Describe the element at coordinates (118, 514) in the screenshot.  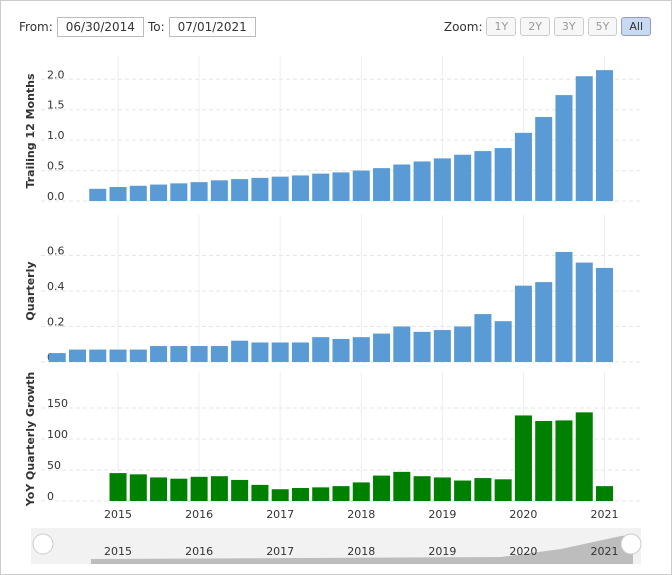
I see `x-tick-label: 2015` at that location.